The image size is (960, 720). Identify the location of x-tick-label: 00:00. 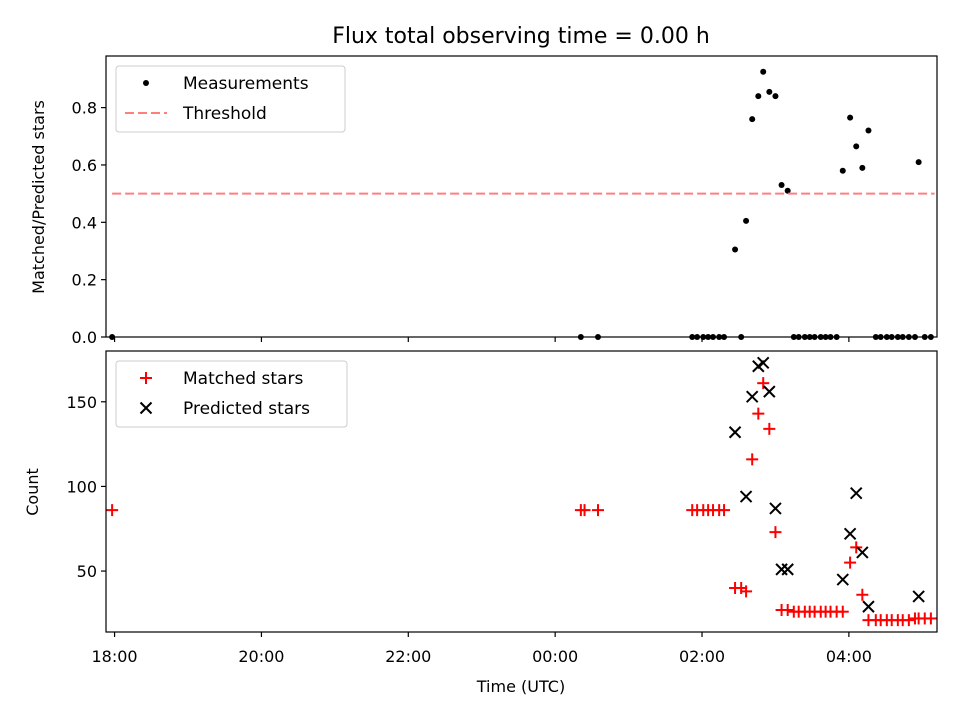
(555, 656).